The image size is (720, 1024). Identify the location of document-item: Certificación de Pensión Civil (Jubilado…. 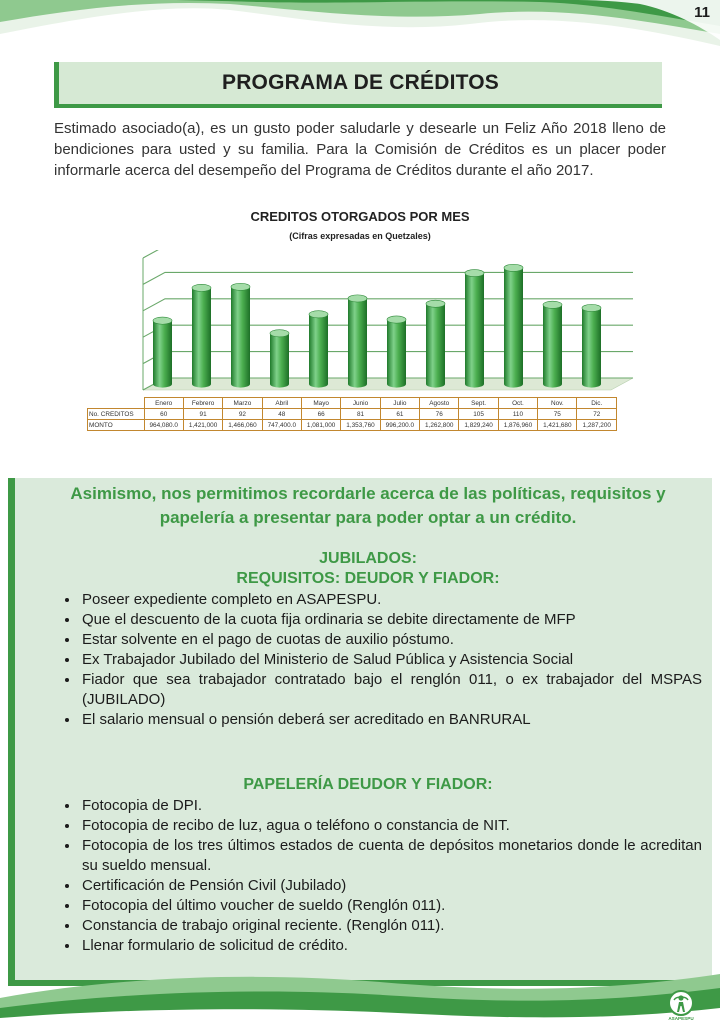
(391, 886).